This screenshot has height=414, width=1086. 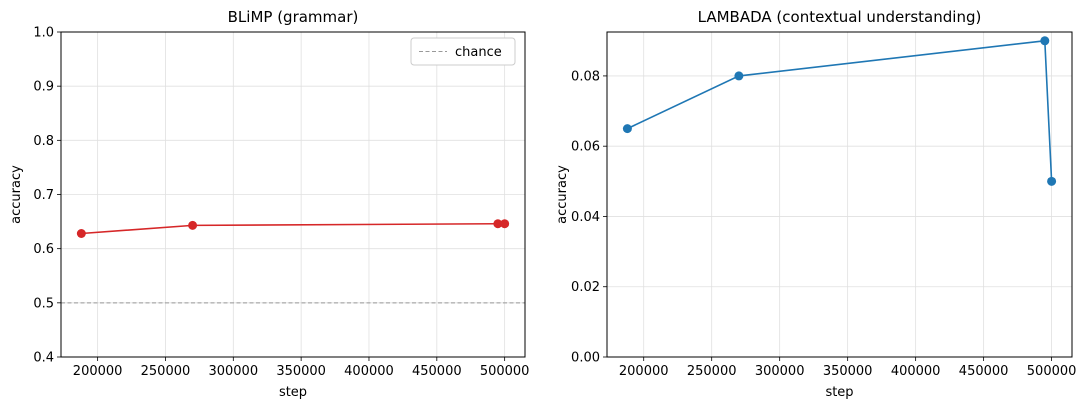 I want to click on y-tick-label: 0.08, so click(x=585, y=76).